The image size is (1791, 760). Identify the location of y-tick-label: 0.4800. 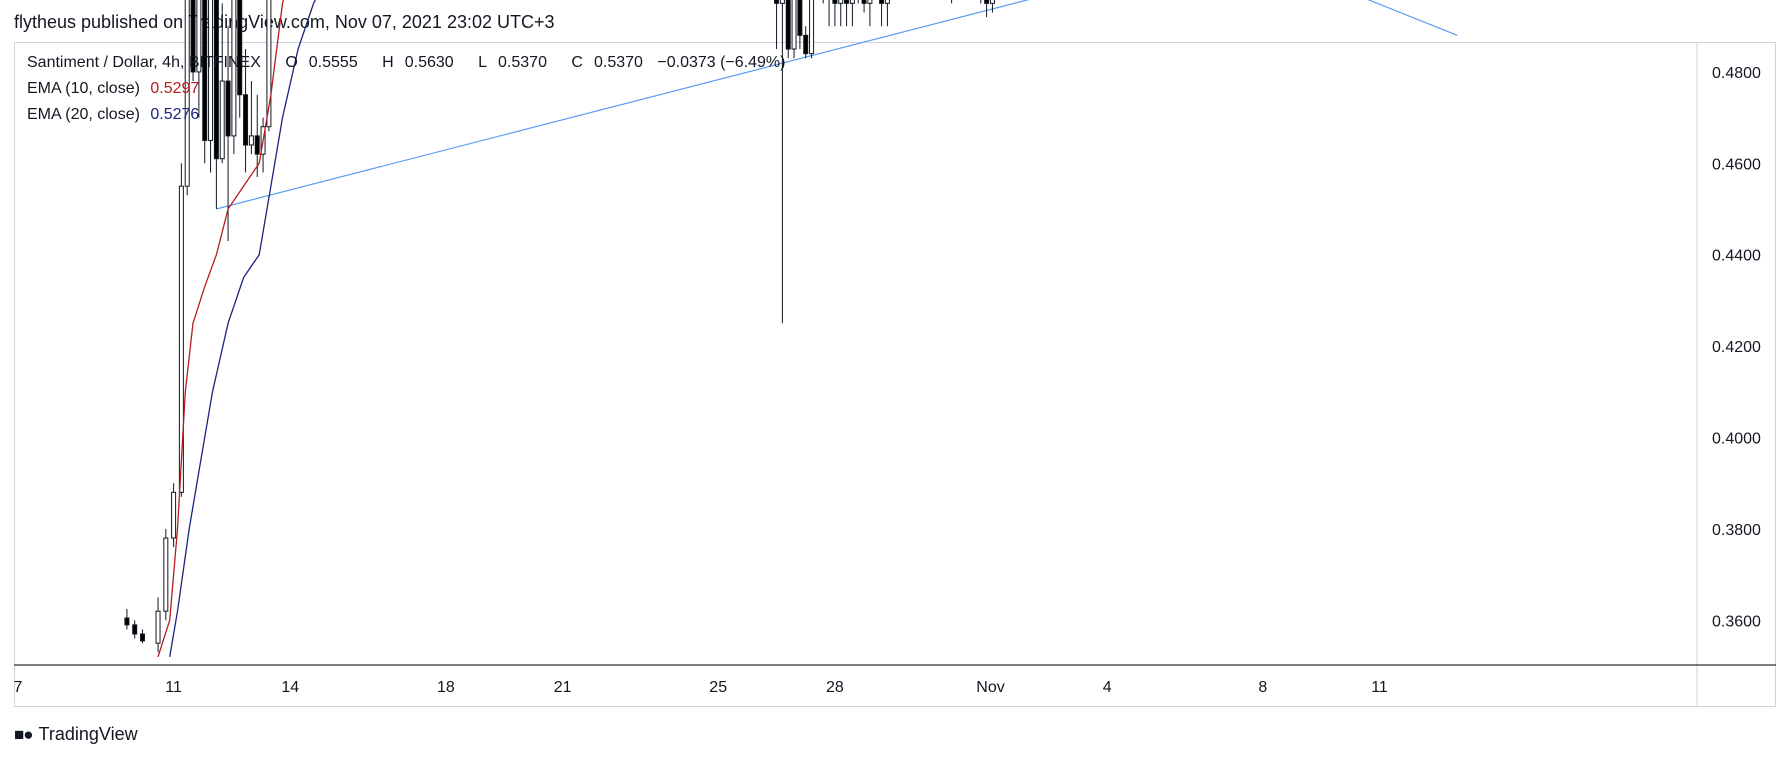
(1736, 73).